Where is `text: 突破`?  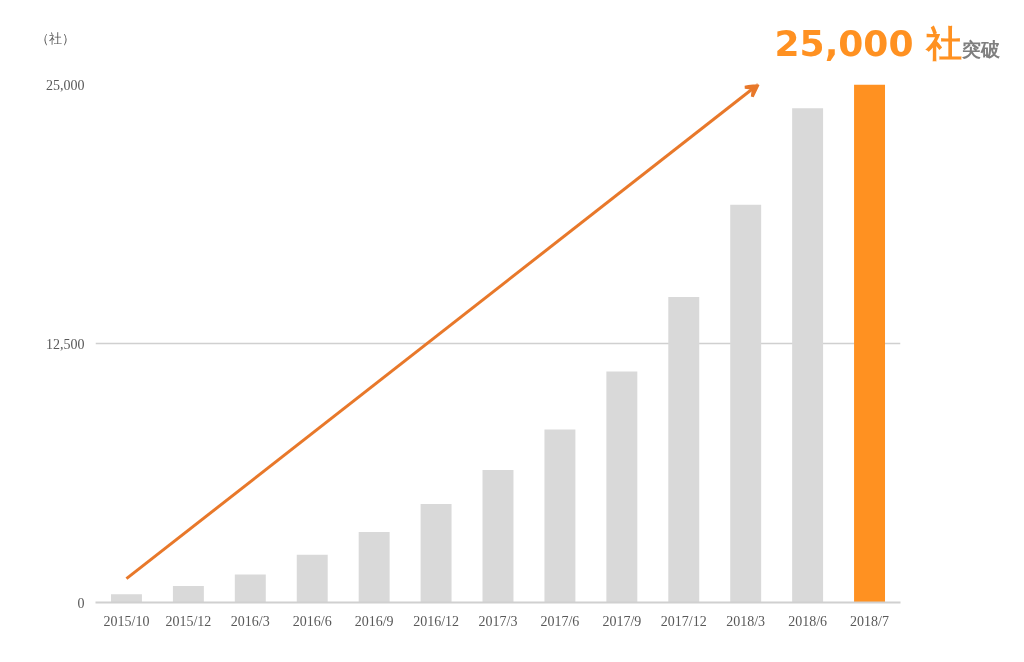 text: 突破 is located at coordinates (981, 49).